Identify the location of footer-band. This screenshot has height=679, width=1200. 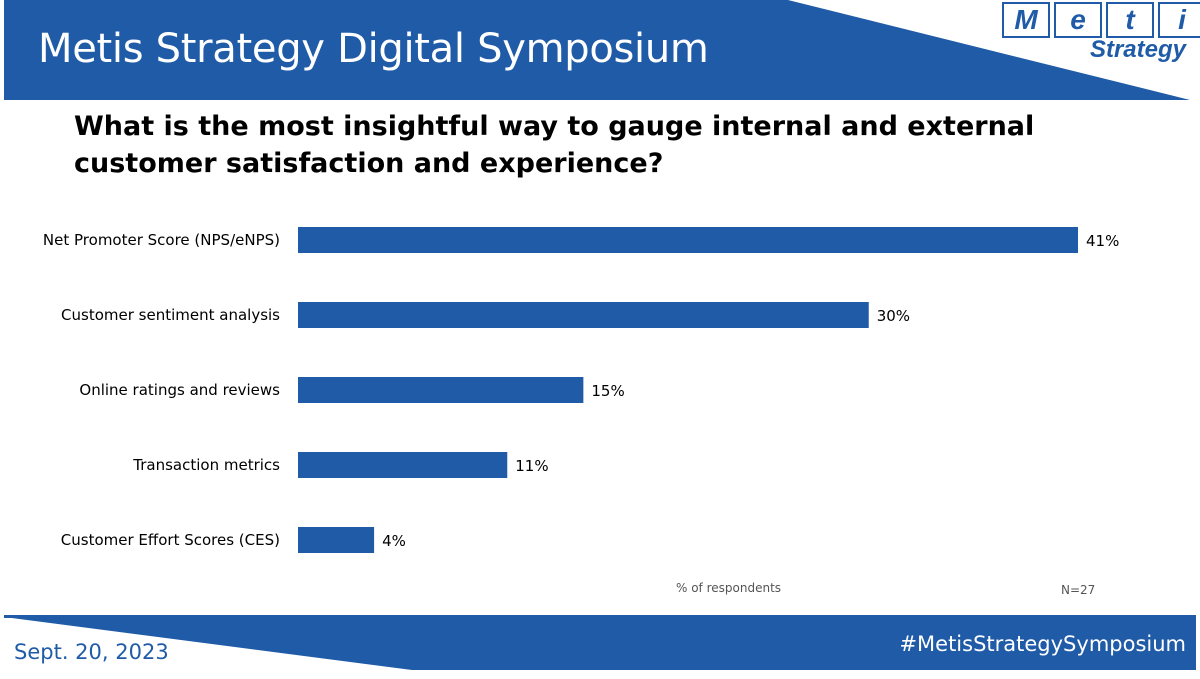
(600, 643).